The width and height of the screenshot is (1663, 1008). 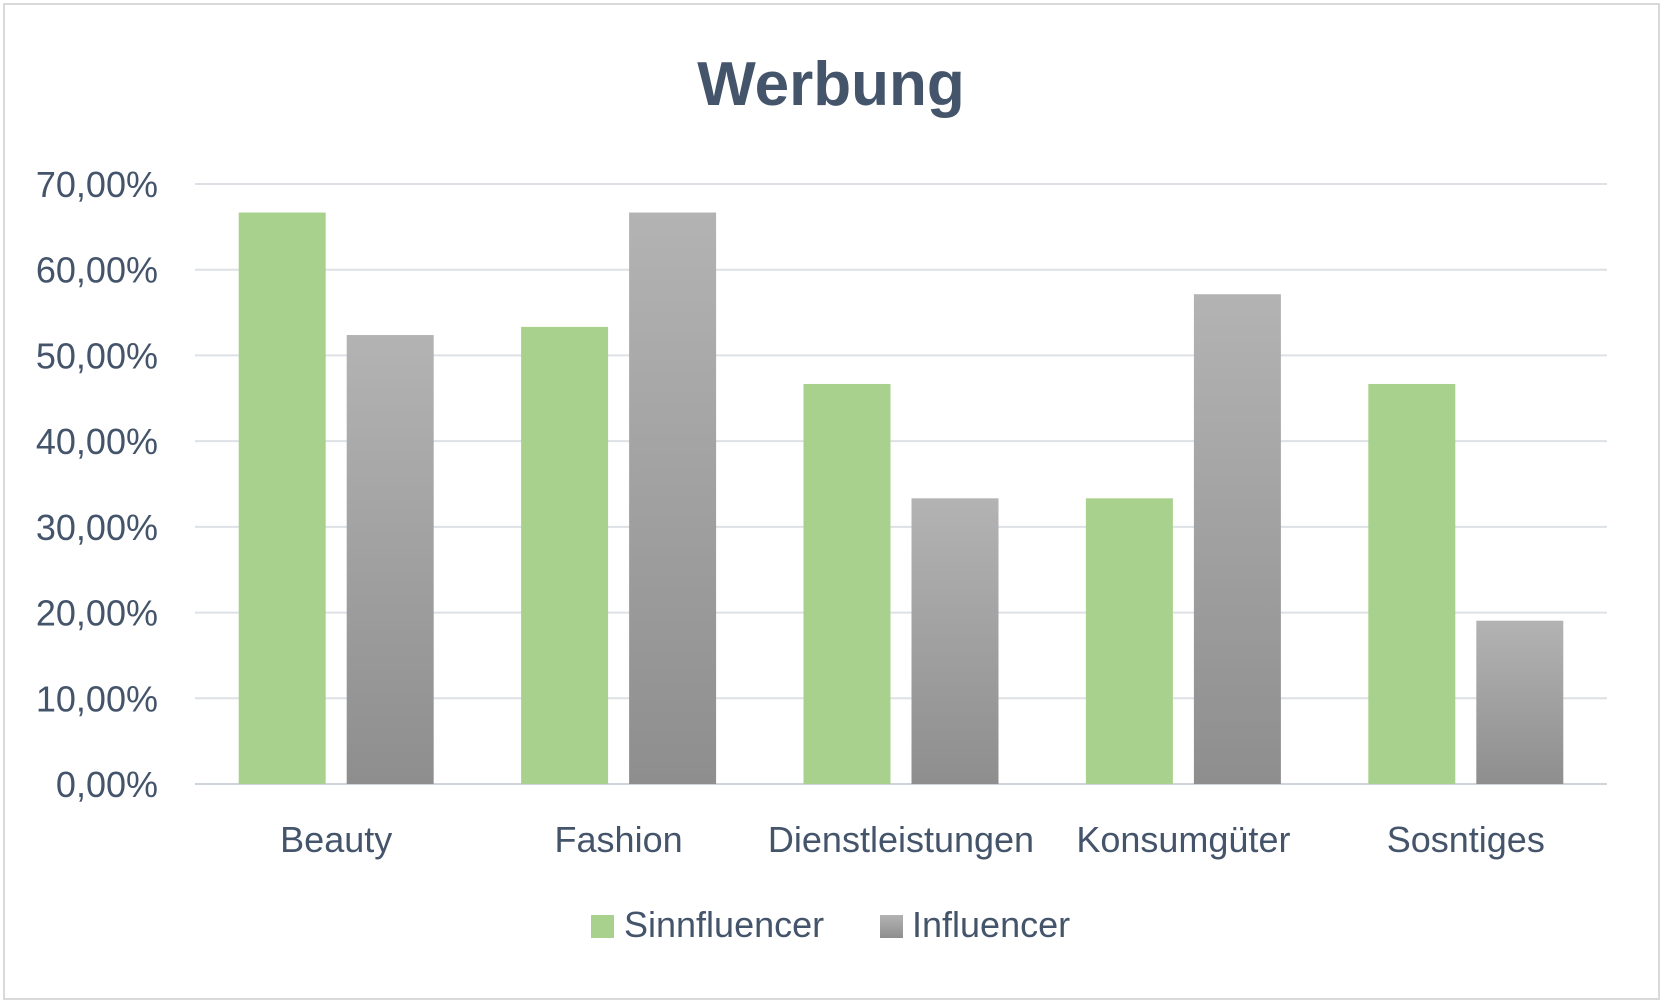 I want to click on legend: Sinnfluencer Influencer, so click(x=830, y=924).